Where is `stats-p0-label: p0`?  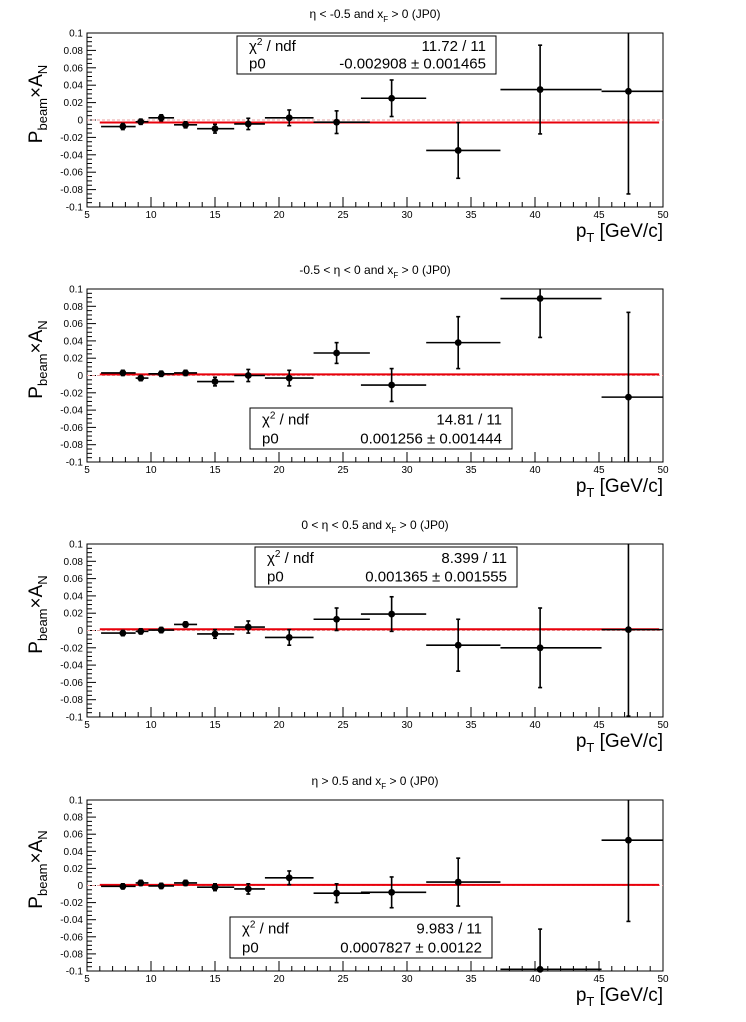 stats-p0-label: p0 is located at coordinates (250, 947).